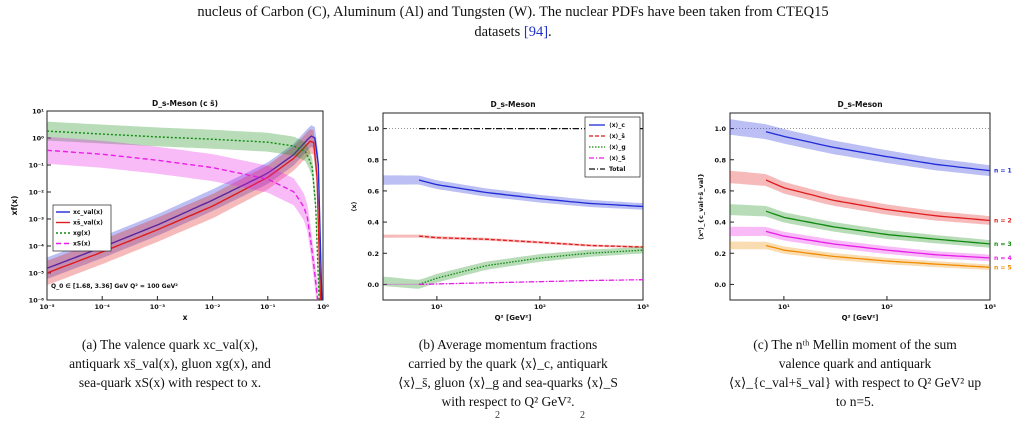  What do you see at coordinates (36, 301) in the screenshot?
I see `y-tick-label-a: 10⁻⁶` at bounding box center [36, 301].